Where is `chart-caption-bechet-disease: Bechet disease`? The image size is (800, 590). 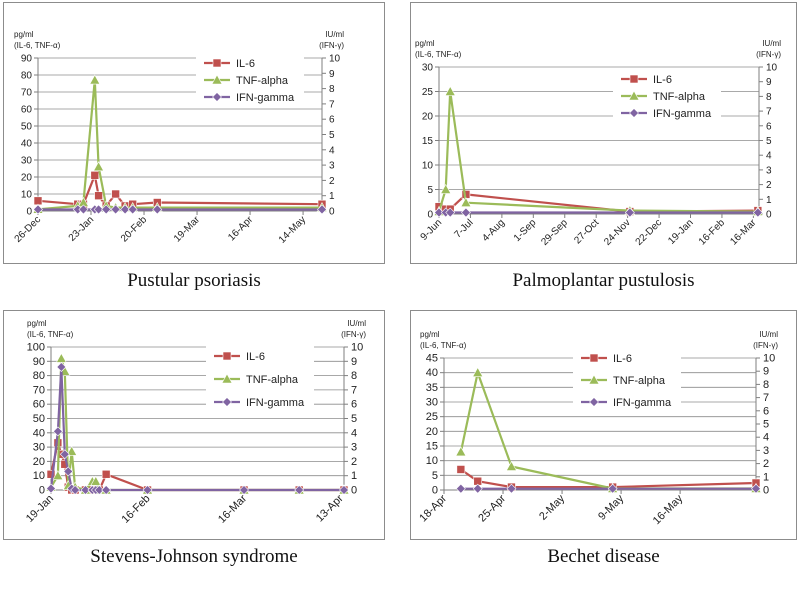 chart-caption-bechet-disease: Bechet disease is located at coordinates (603, 556).